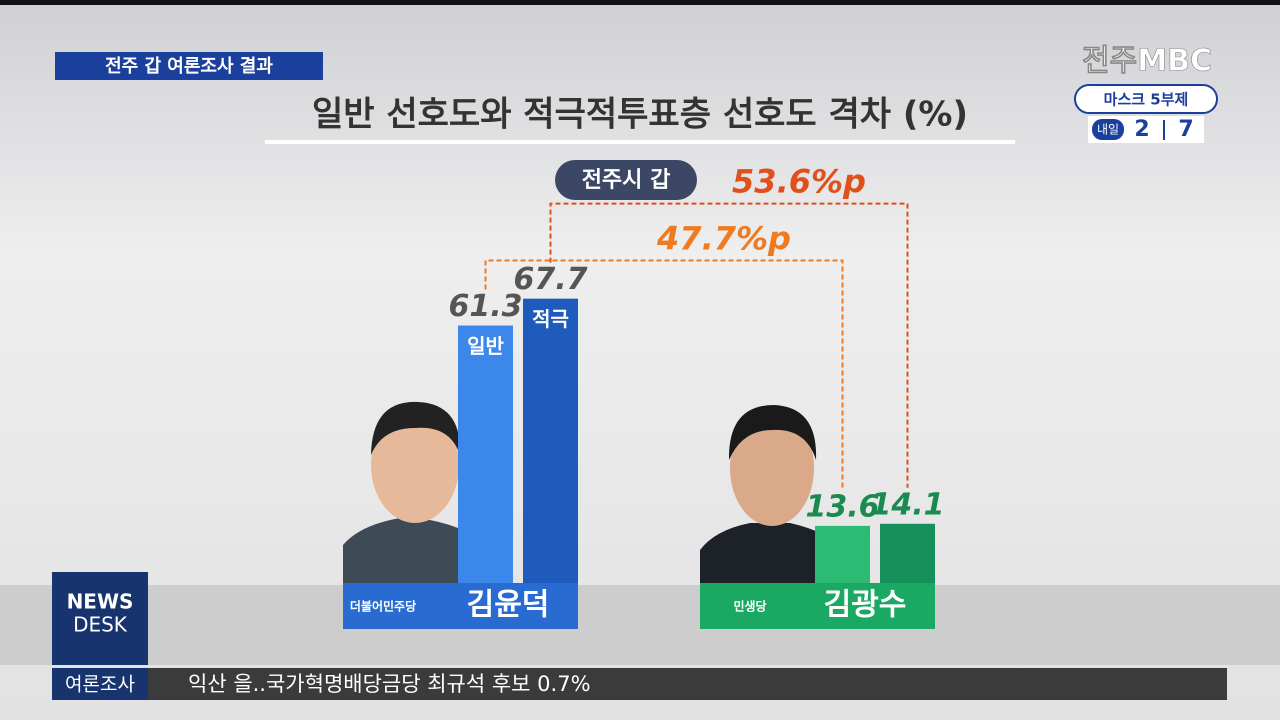 Image resolution: width=1280 pixels, height=720 pixels. Describe the element at coordinates (100, 625) in the screenshot. I see `news-desk-line: DESK` at that location.